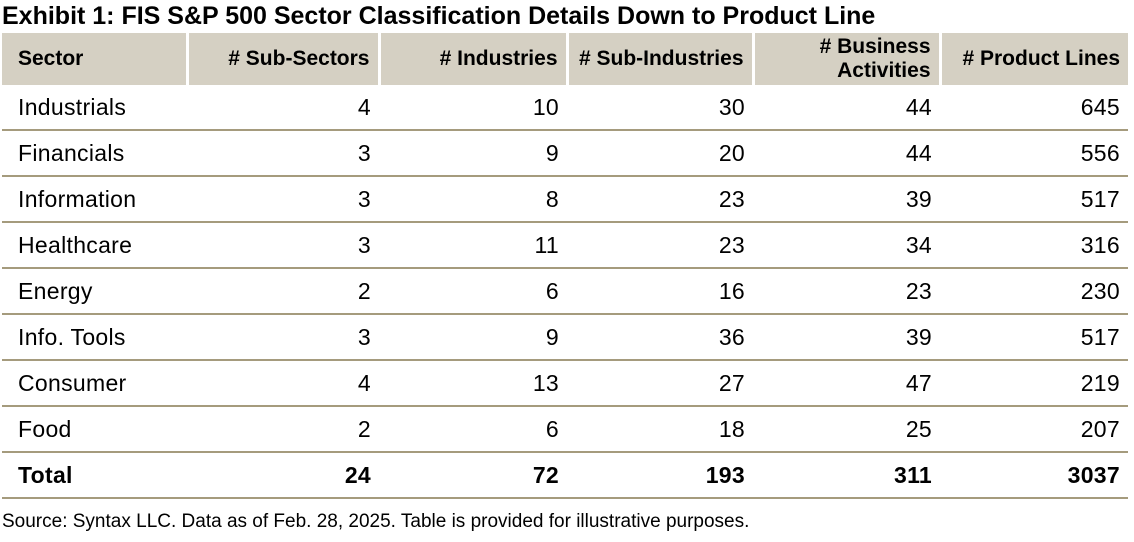  I want to click on table-row: Food 2 6 18 25 207, so click(565, 429).